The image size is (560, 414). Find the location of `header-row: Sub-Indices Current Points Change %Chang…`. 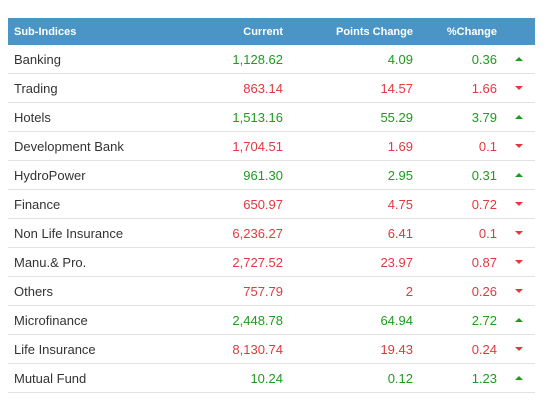

header-row: Sub-Indices Current Points Change %Chang… is located at coordinates (271, 31).